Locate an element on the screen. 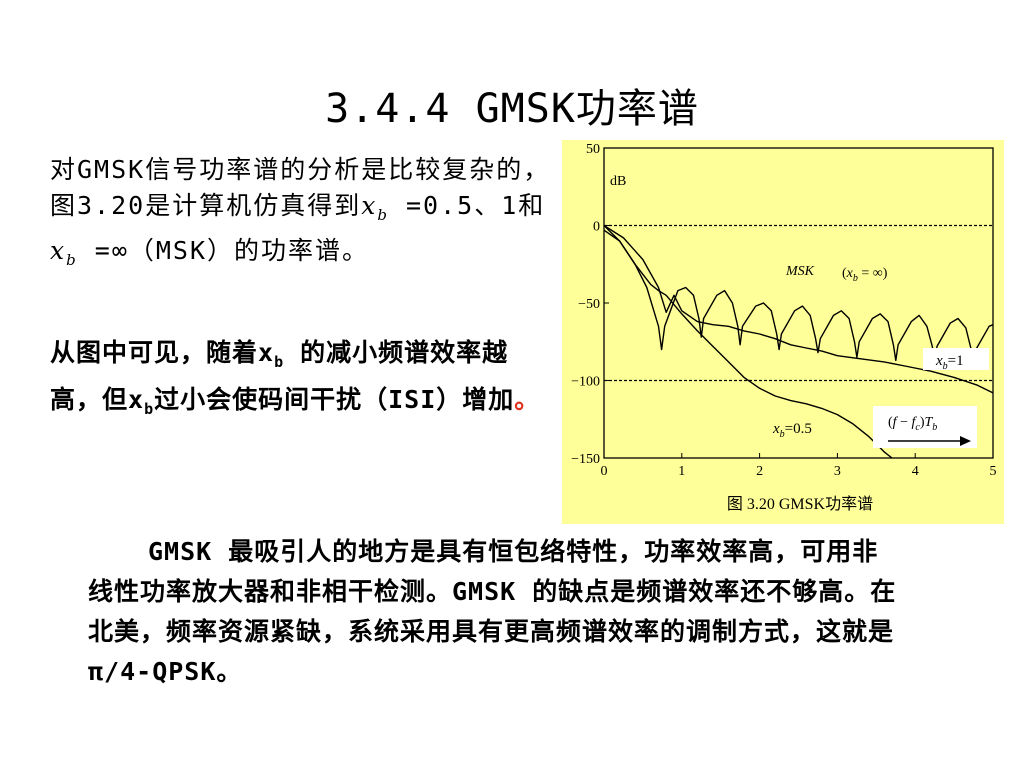 This screenshot has height=768, width=1024. xb-symbol-1: x is located at coordinates (369, 205).